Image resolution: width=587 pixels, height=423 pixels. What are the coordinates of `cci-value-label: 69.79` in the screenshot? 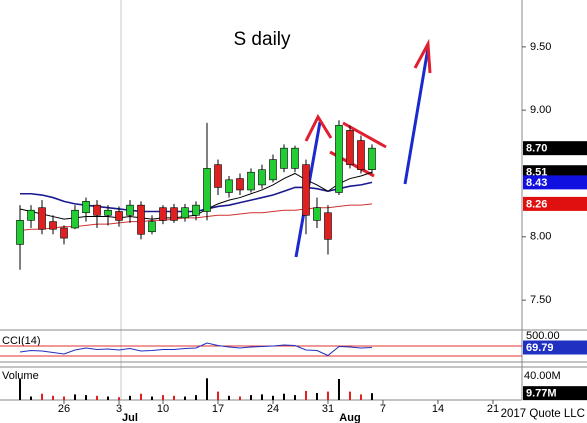 It's located at (540, 348).